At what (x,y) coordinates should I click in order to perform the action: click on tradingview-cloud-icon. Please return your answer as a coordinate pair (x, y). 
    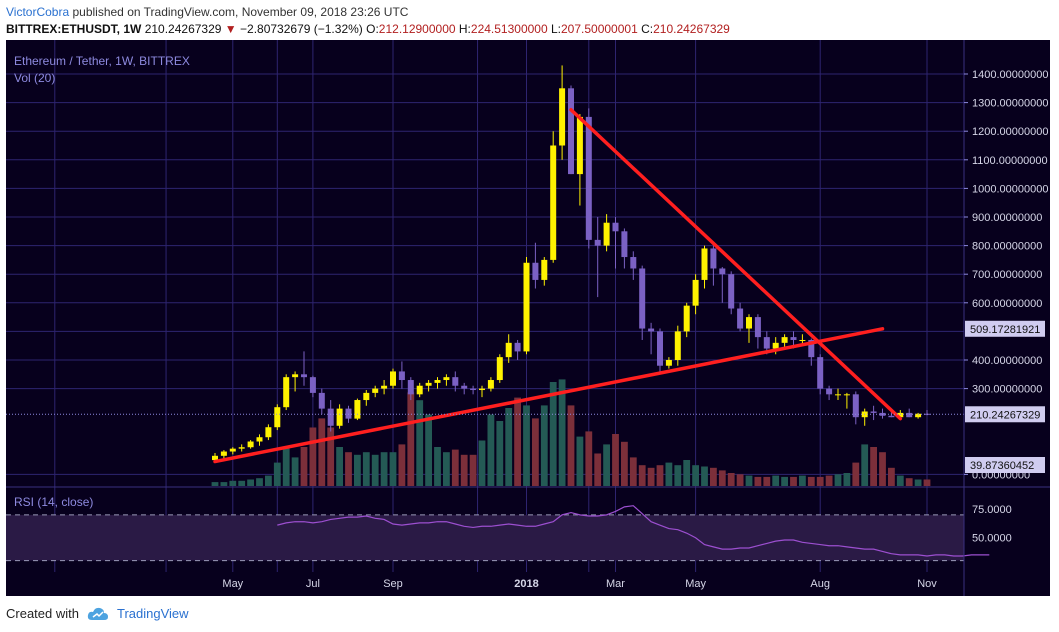
    Looking at the image, I should click on (98, 614).